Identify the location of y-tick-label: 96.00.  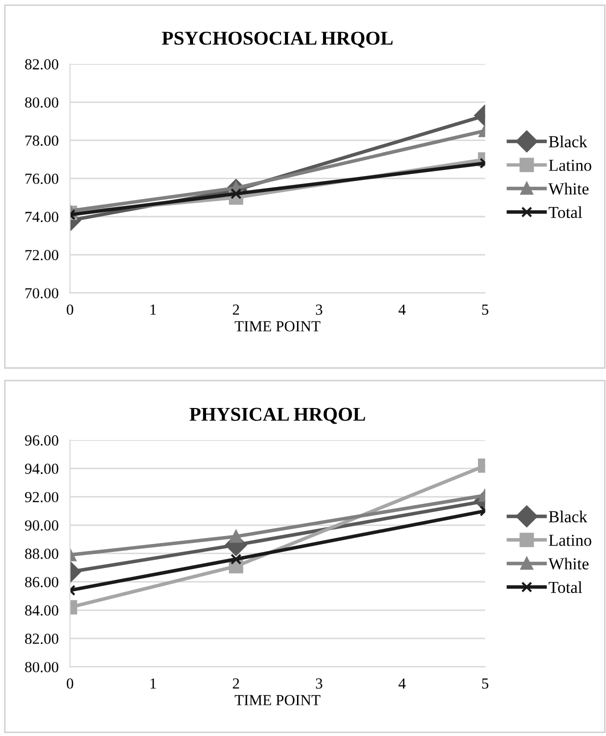
(41, 440).